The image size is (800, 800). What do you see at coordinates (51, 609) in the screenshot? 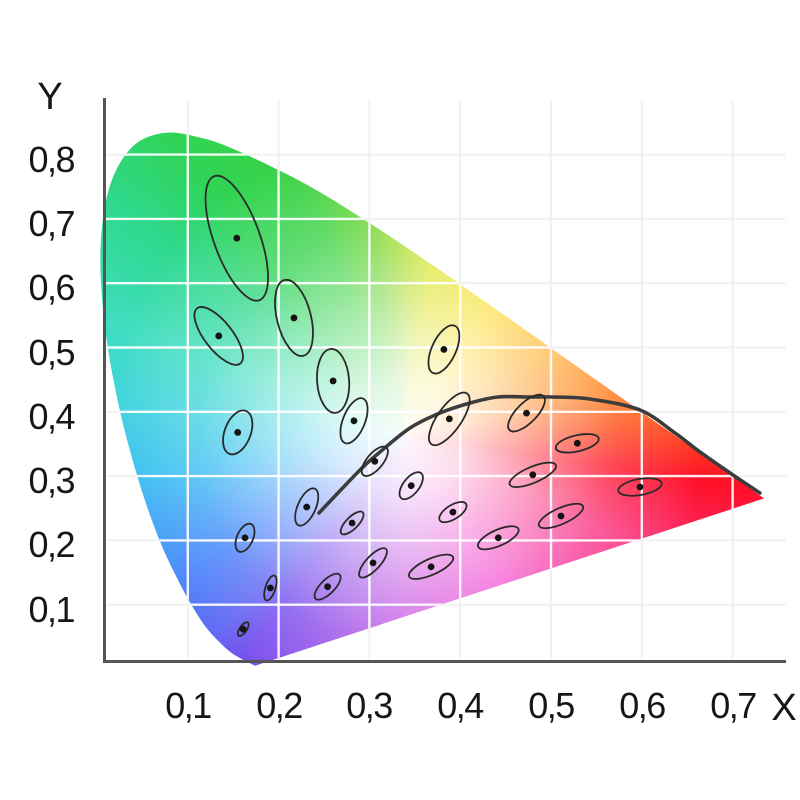
I see `y-tick-label: 0,1` at bounding box center [51, 609].